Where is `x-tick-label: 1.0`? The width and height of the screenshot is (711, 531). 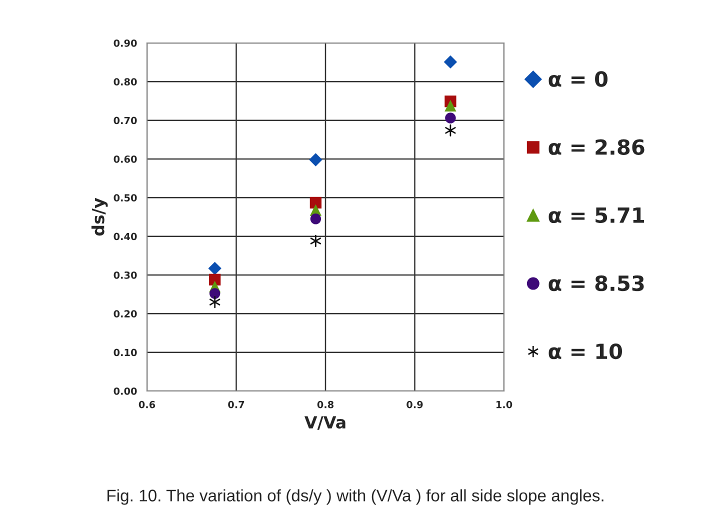 x-tick-label: 1.0 is located at coordinates (504, 404).